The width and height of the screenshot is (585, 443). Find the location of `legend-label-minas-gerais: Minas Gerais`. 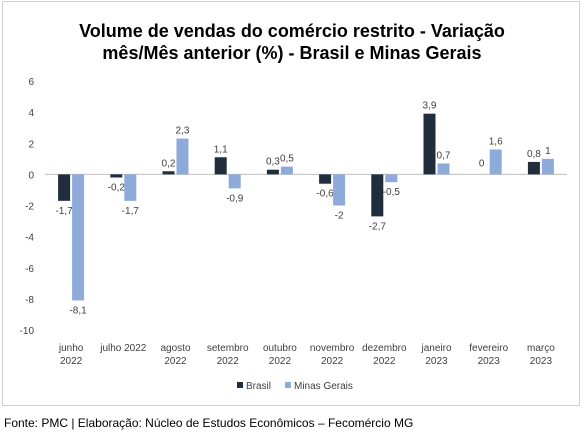

legend-label-minas-gerais: Minas Gerais is located at coordinates (323, 386).